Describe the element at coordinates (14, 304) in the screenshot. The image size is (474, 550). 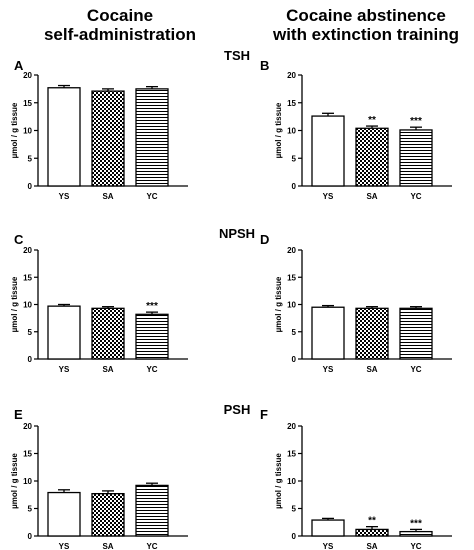
I see `panel-c-y-axis-label: µmol / g tissue` at that location.